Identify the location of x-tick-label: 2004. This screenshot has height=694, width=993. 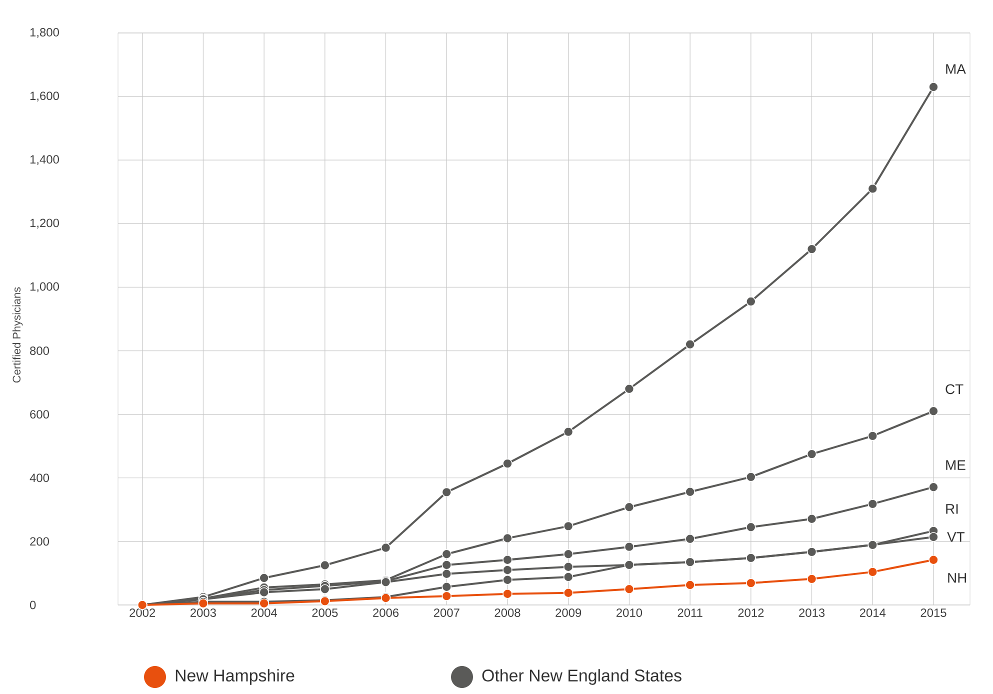
(264, 612).